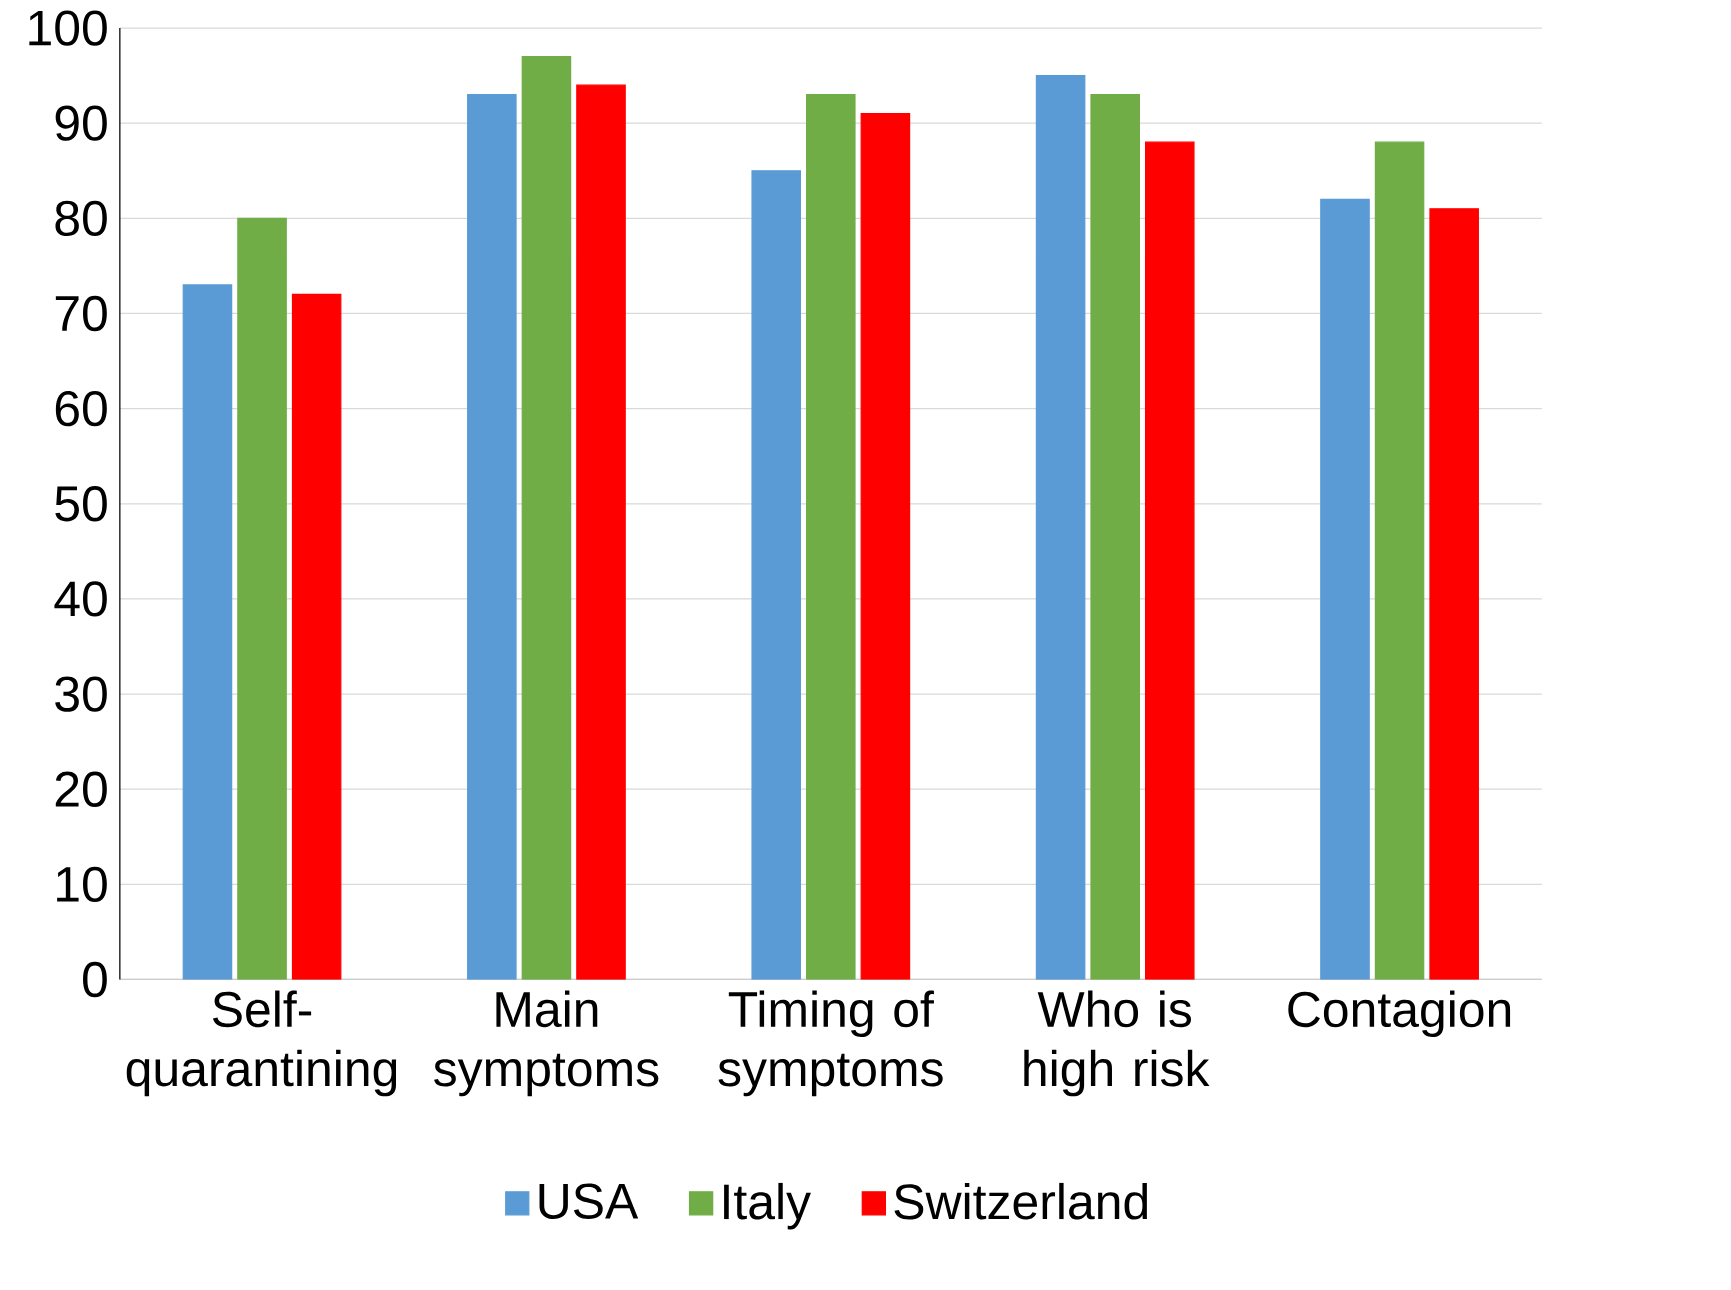 The width and height of the screenshot is (1731, 1290). Describe the element at coordinates (81, 123) in the screenshot. I see `y-tick-label: 90` at that location.